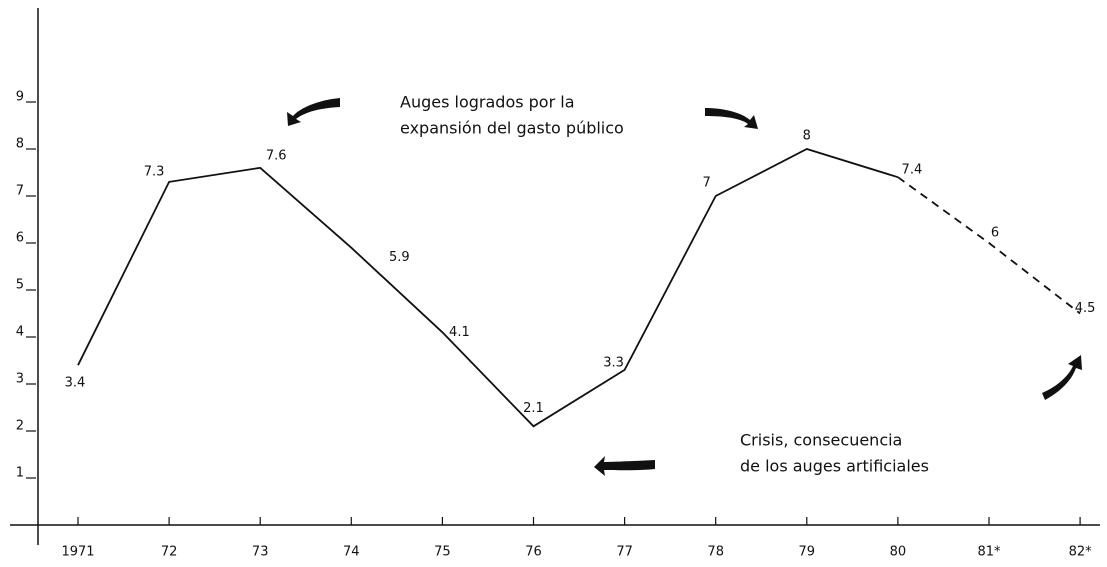 Image resolution: width=1107 pixels, height=567 pixels. I want to click on data-label: 4.1, so click(459, 332).